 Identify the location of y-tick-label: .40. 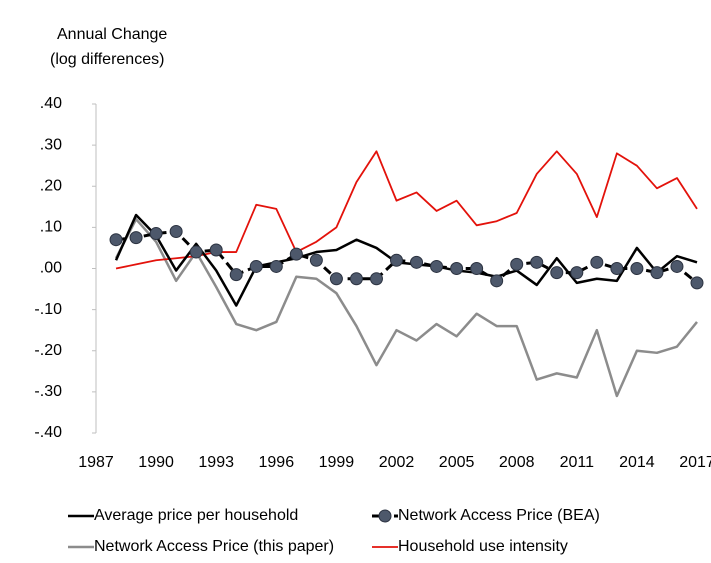
(51, 103).